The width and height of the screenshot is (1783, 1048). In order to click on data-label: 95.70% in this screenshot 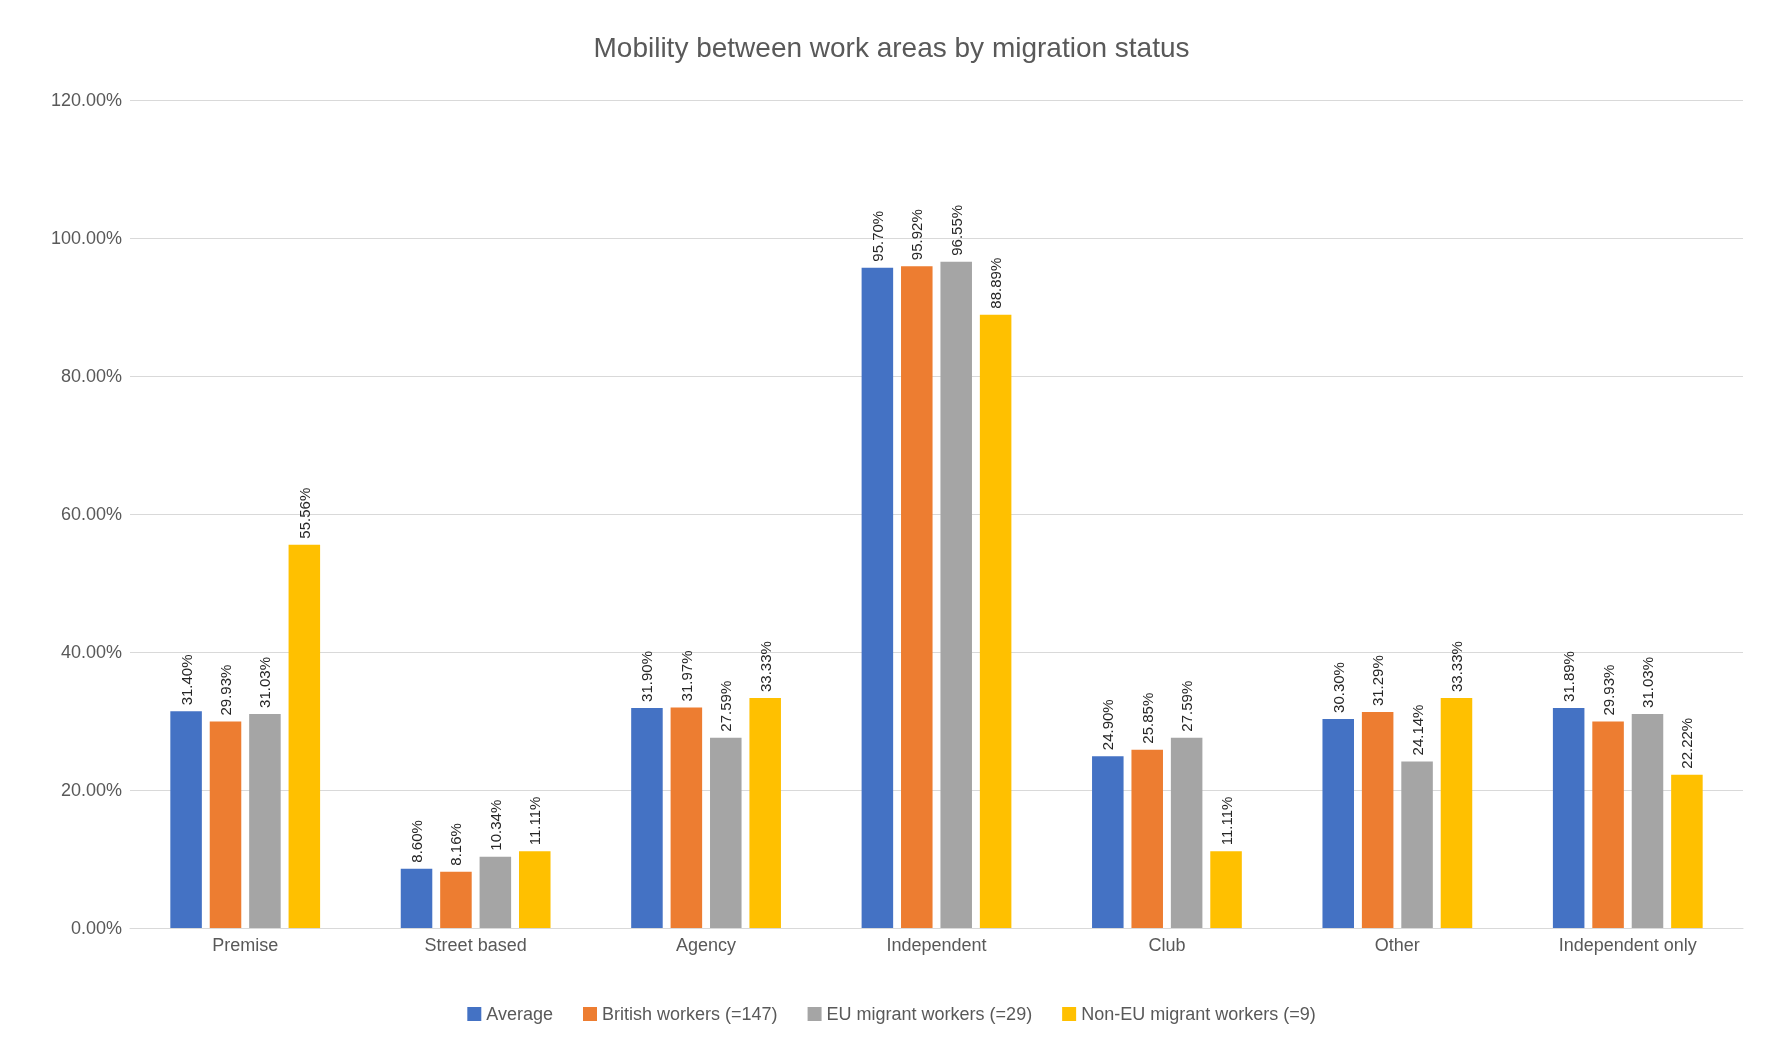, I will do `click(877, 236)`.